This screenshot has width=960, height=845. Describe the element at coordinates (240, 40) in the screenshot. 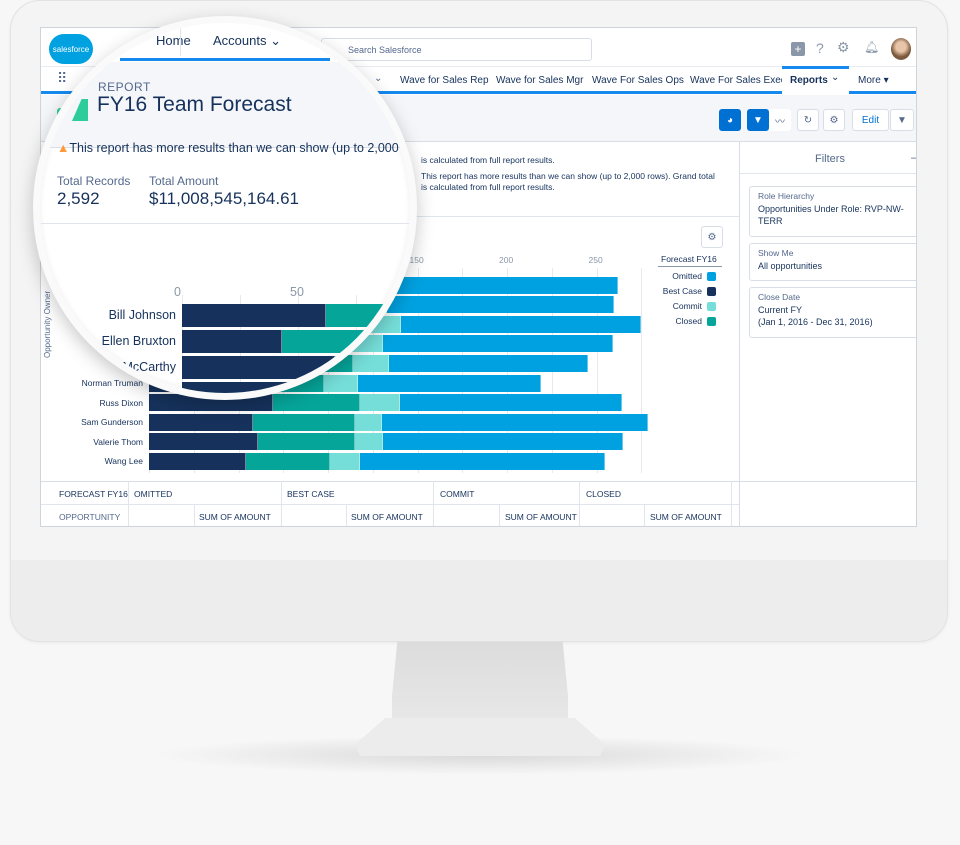

I see `accounts-label: Accounts` at that location.